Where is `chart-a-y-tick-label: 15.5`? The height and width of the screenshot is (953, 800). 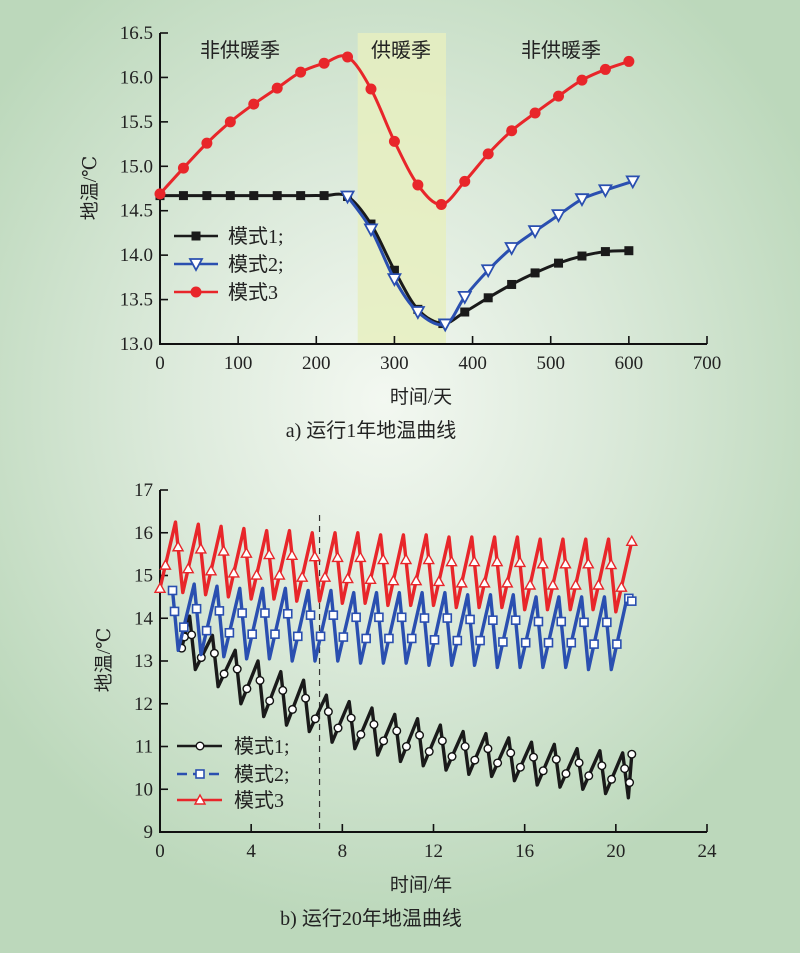 chart-a-y-tick-label: 15.5 is located at coordinates (136, 122).